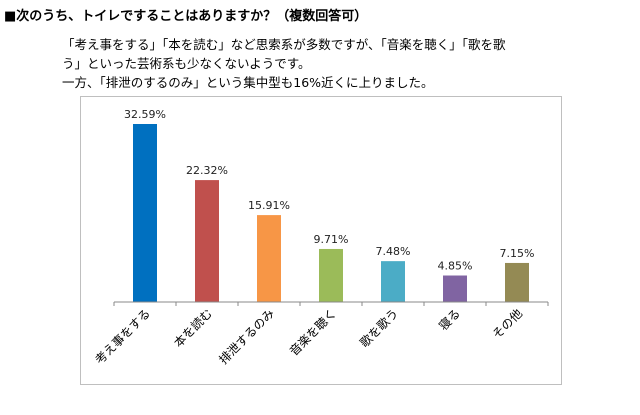 The height and width of the screenshot is (415, 640). Describe the element at coordinates (284, 44) in the screenshot. I see `description-line: 「考え事をする」「本を読む」など思索系が多数ですが、「音楽を聴く」「歌を歌` at that location.